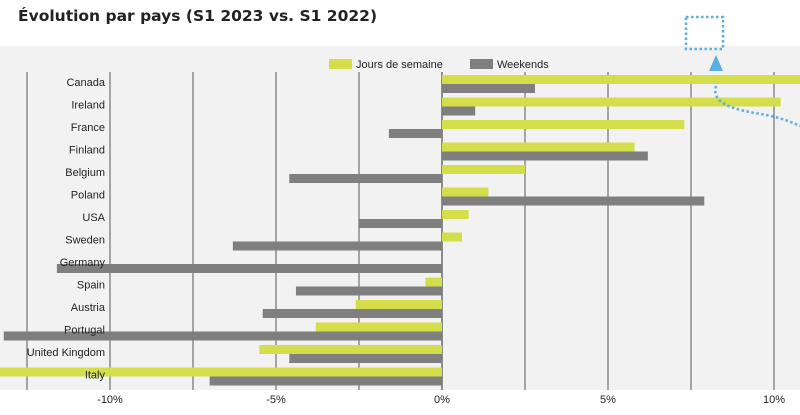 Image resolution: width=800 pixels, height=415 pixels. Describe the element at coordinates (399, 65) in the screenshot. I see `legend-label-weekdays: Jours de semaine` at that location.